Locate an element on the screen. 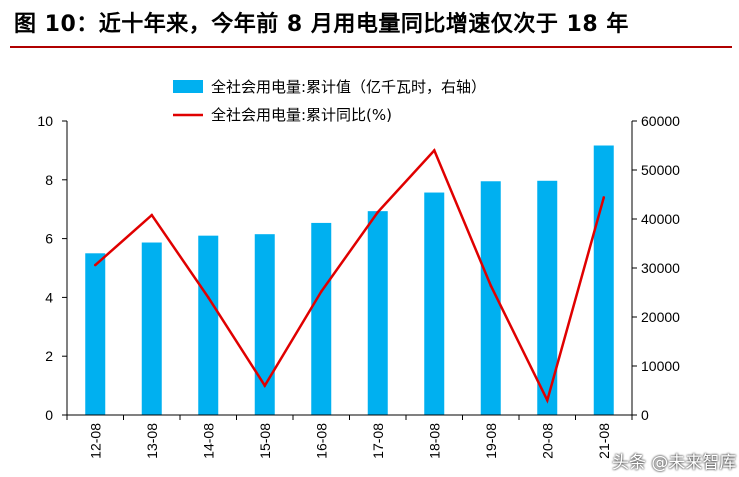  legend-label-line: 全社会用电量:累计同比(%) is located at coordinates (301, 115).